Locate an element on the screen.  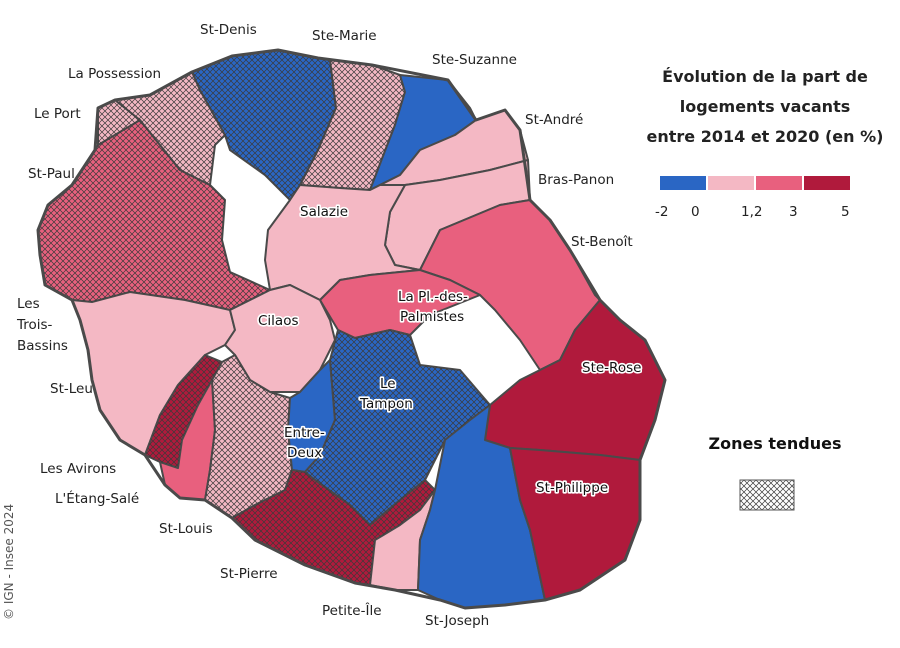
label-ste-suzanne: Ste-Suzanne is located at coordinates (474, 60).